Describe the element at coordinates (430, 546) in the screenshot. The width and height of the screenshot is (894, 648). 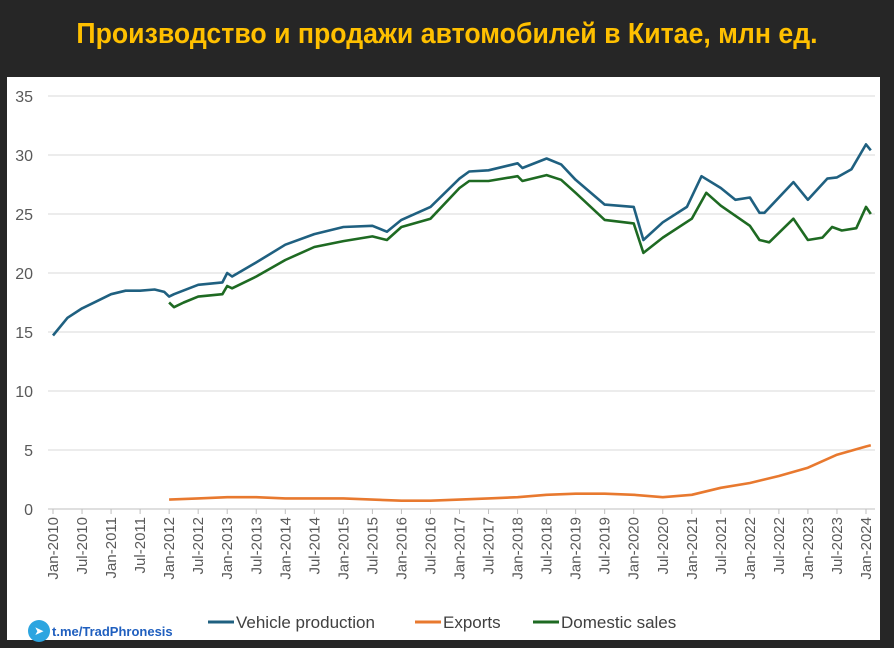
I see `x-tick-label: Jul-2016` at that location.